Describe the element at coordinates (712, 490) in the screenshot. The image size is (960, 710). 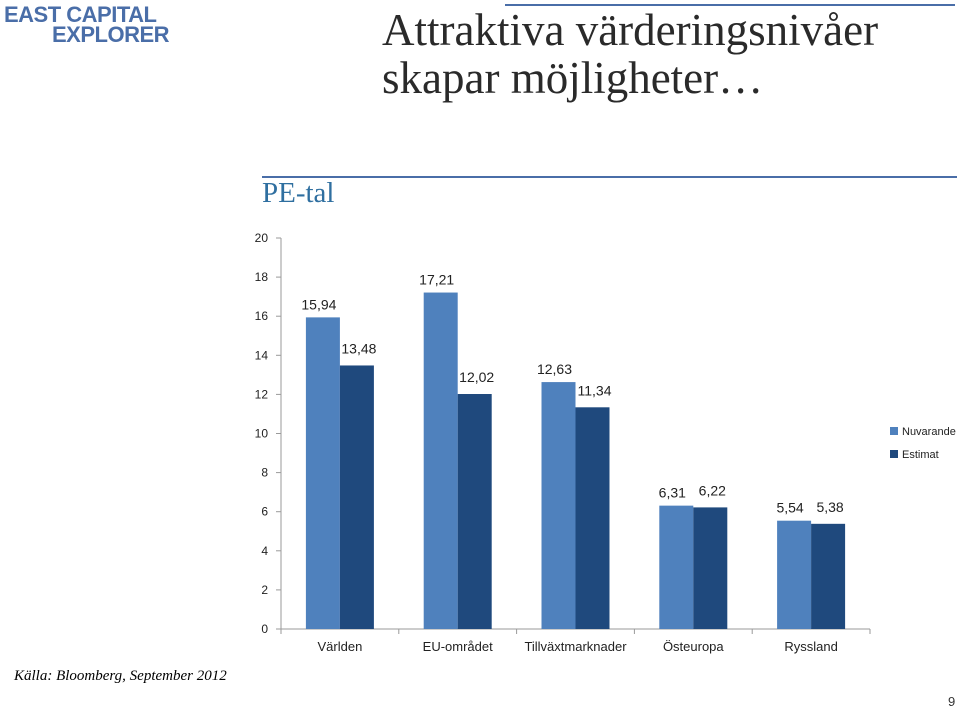
I see `data-label: 6,22` at that location.